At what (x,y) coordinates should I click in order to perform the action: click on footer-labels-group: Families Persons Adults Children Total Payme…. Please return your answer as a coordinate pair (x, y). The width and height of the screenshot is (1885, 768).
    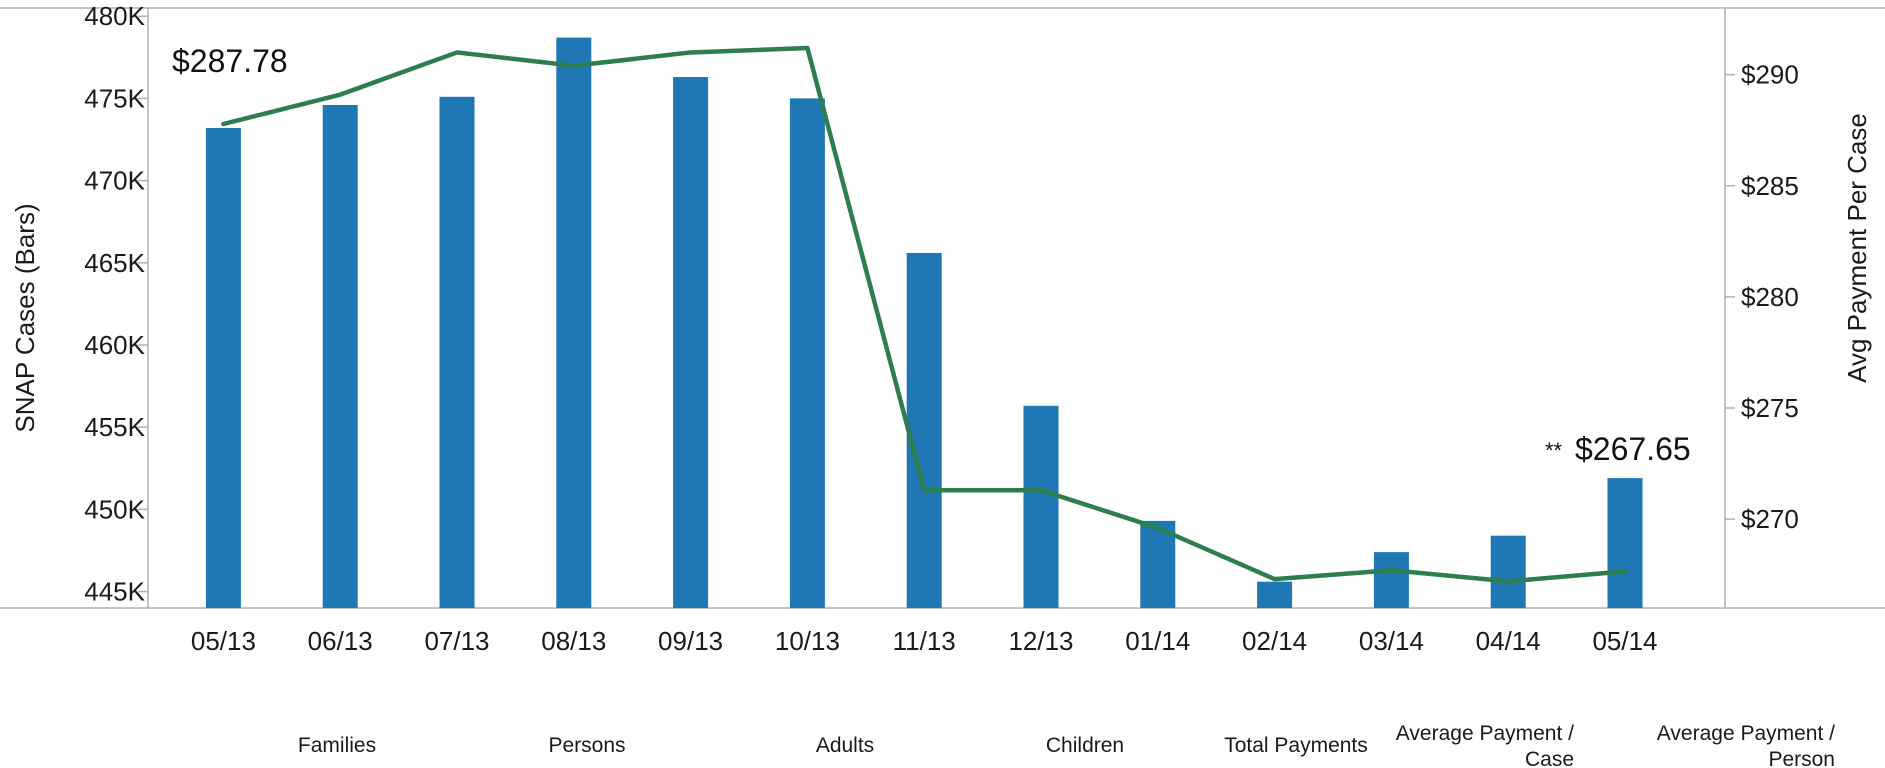
    Looking at the image, I should click on (1066, 745).